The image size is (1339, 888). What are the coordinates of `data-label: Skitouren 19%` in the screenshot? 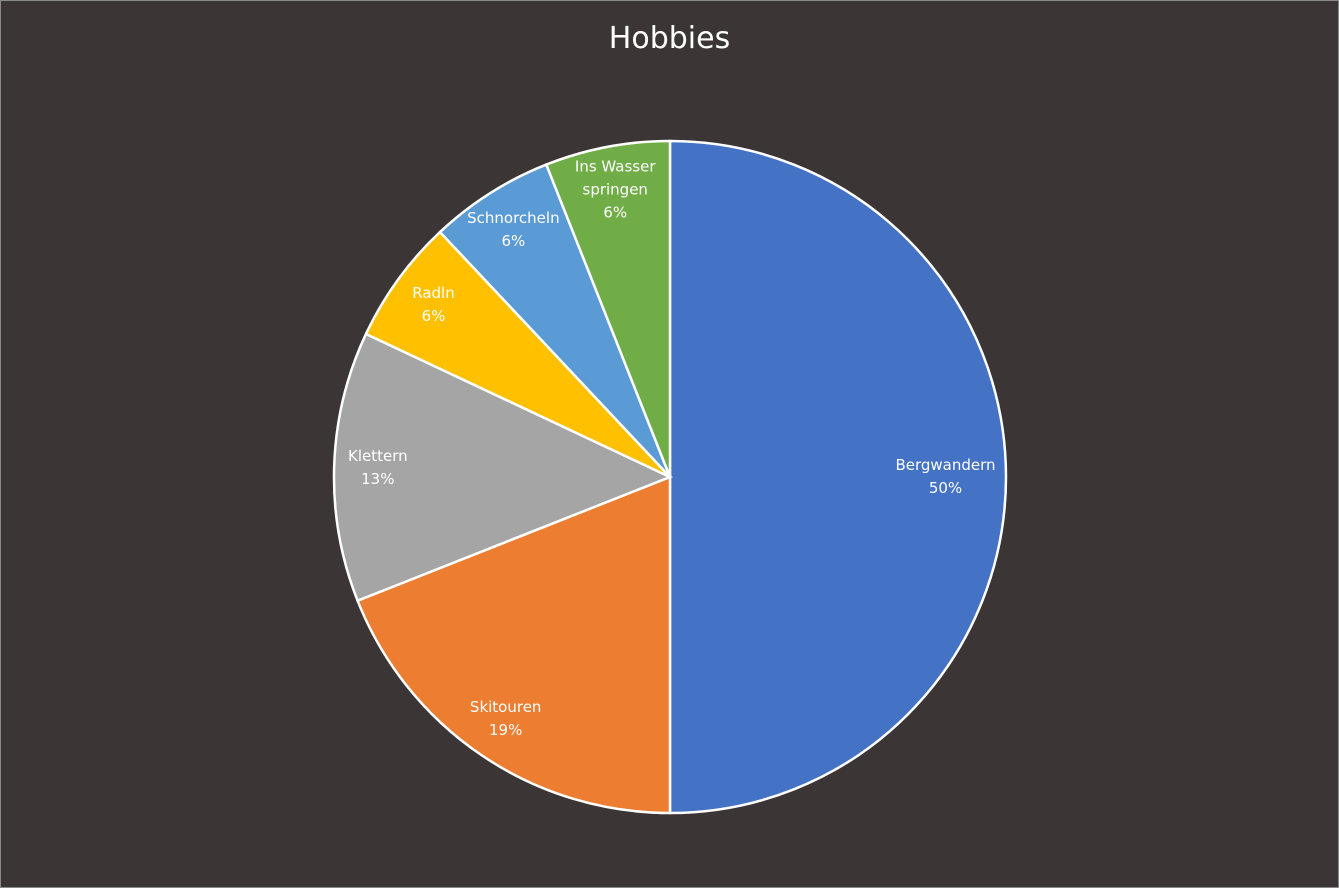 It's located at (506, 719).